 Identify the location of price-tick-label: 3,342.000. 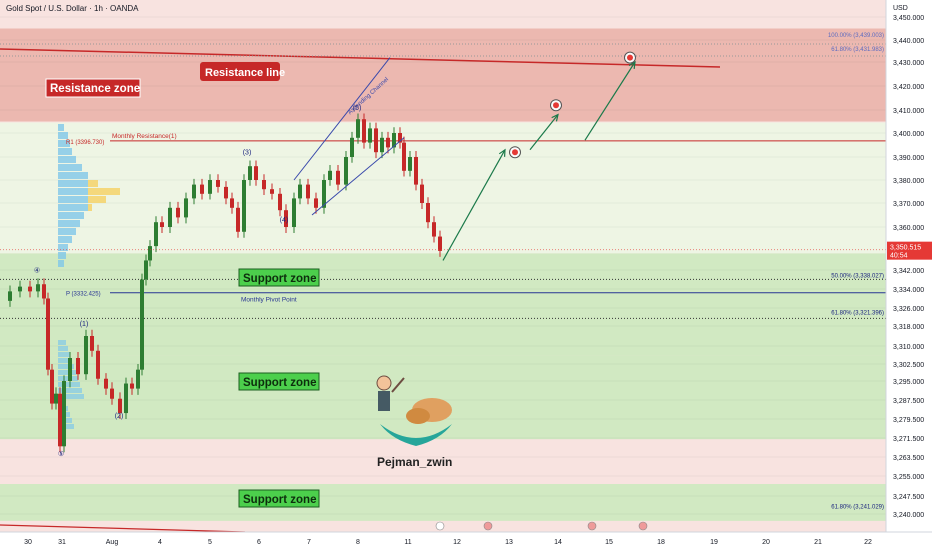
(908, 271).